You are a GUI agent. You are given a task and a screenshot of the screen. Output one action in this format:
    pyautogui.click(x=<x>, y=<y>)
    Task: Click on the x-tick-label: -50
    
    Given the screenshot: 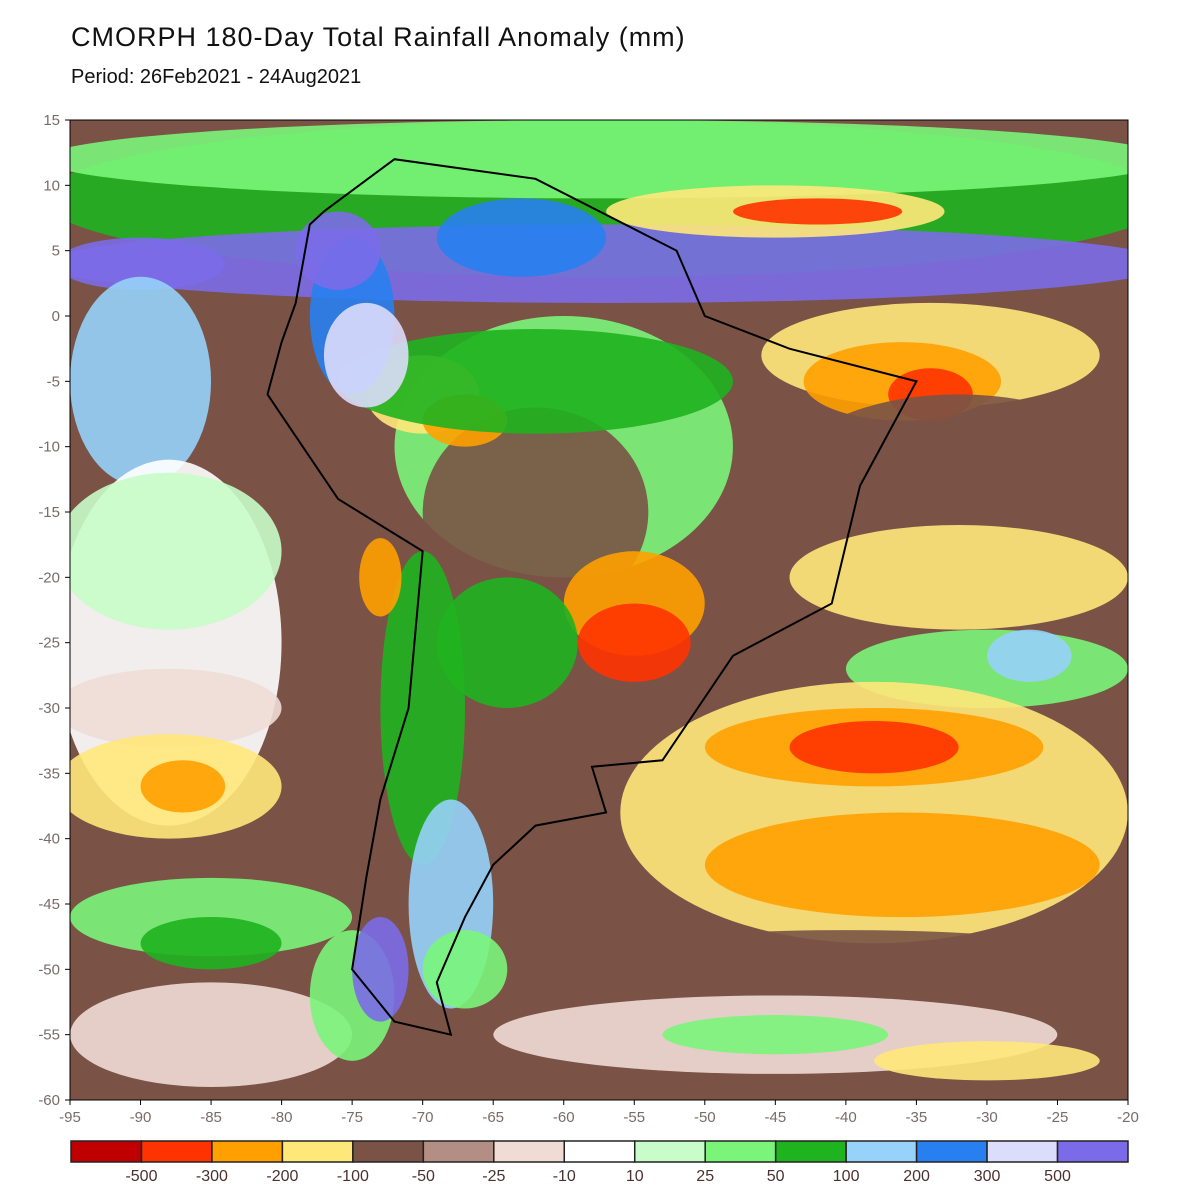 What is the action you would take?
    pyautogui.click(x=705, y=1117)
    